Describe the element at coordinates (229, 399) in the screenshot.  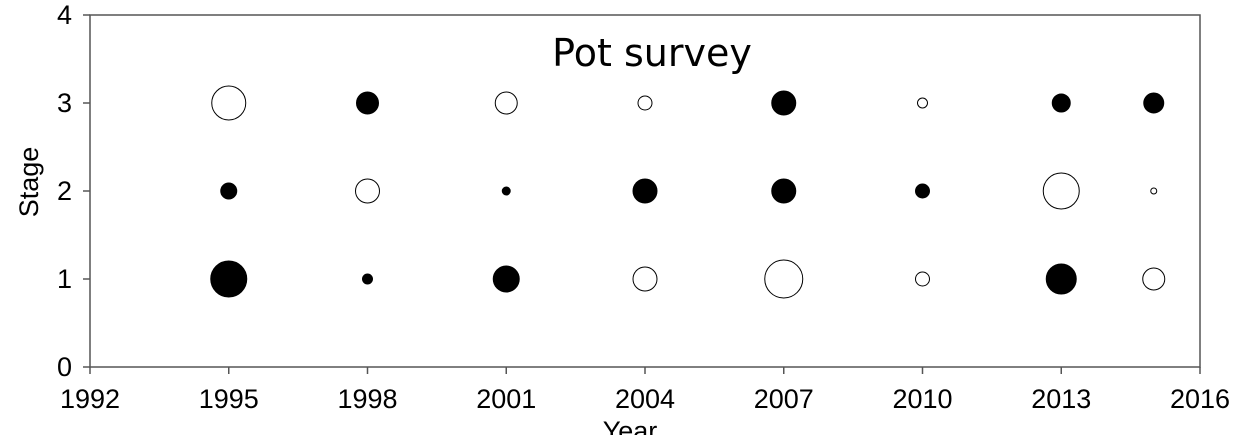
I see `x-tick-label: 1995` at that location.